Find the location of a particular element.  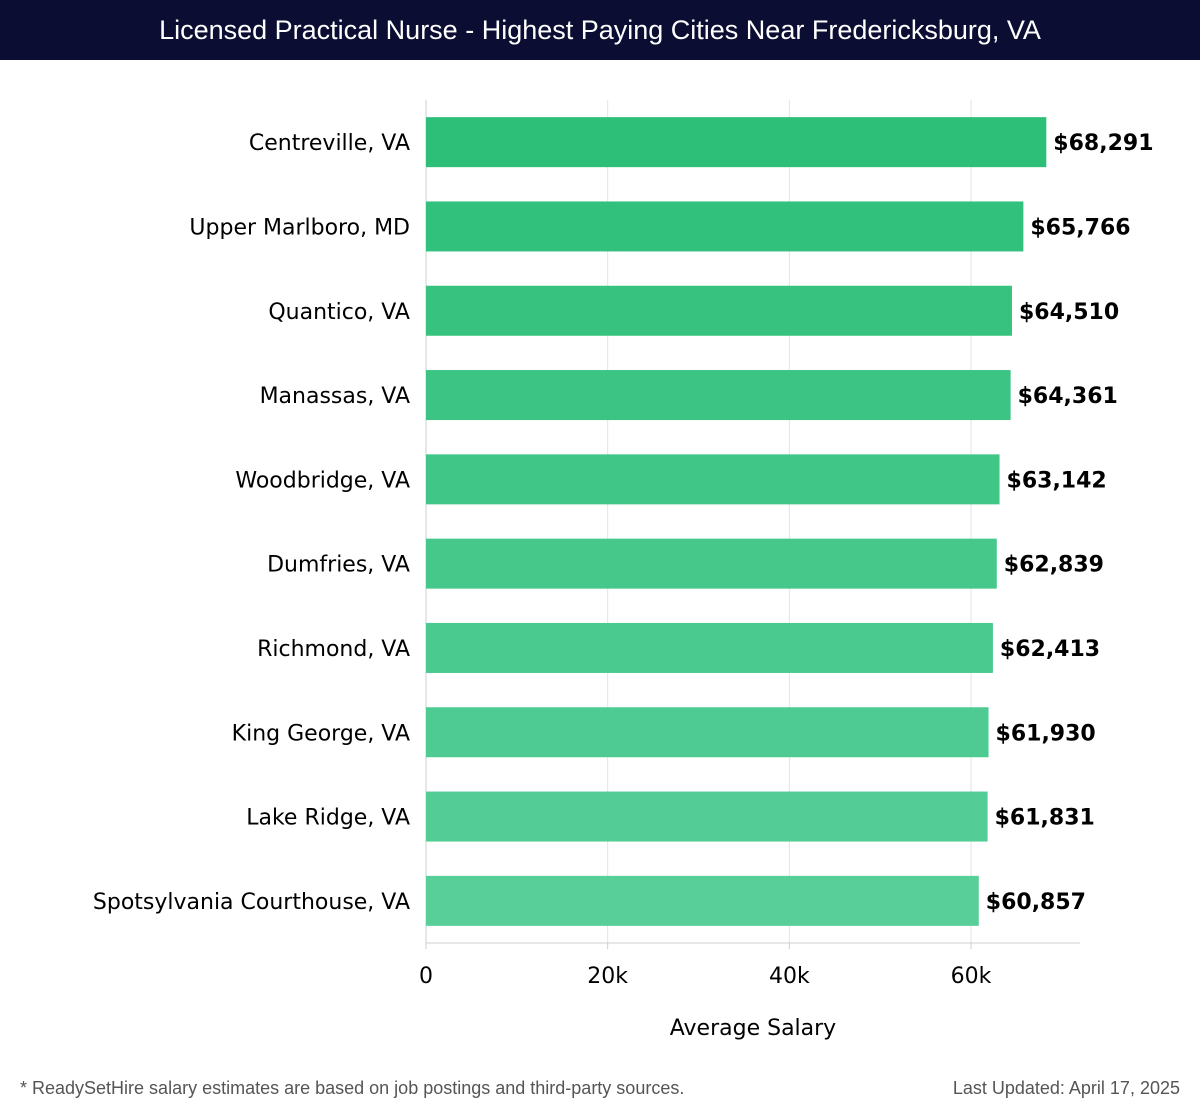

bar-value-label: $62,413 is located at coordinates (1050, 649).